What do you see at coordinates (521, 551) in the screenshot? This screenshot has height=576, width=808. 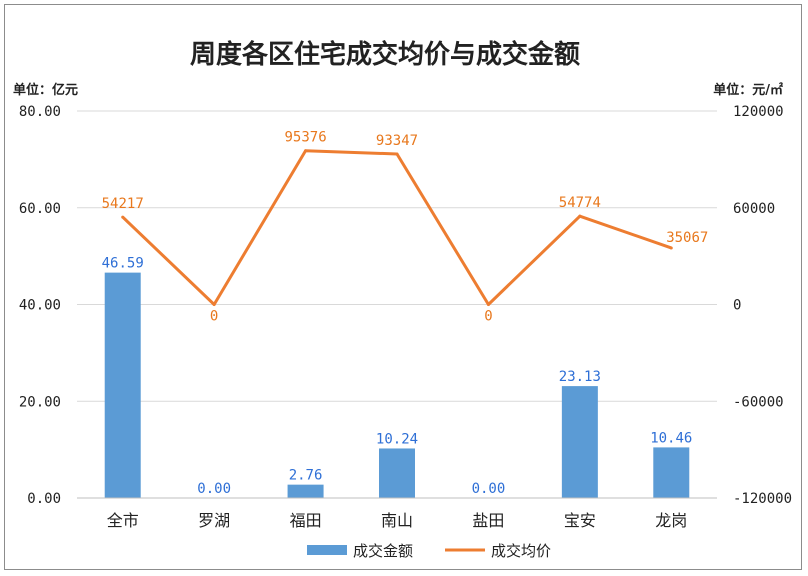 I see `legend-line-label: 成交均价` at bounding box center [521, 551].